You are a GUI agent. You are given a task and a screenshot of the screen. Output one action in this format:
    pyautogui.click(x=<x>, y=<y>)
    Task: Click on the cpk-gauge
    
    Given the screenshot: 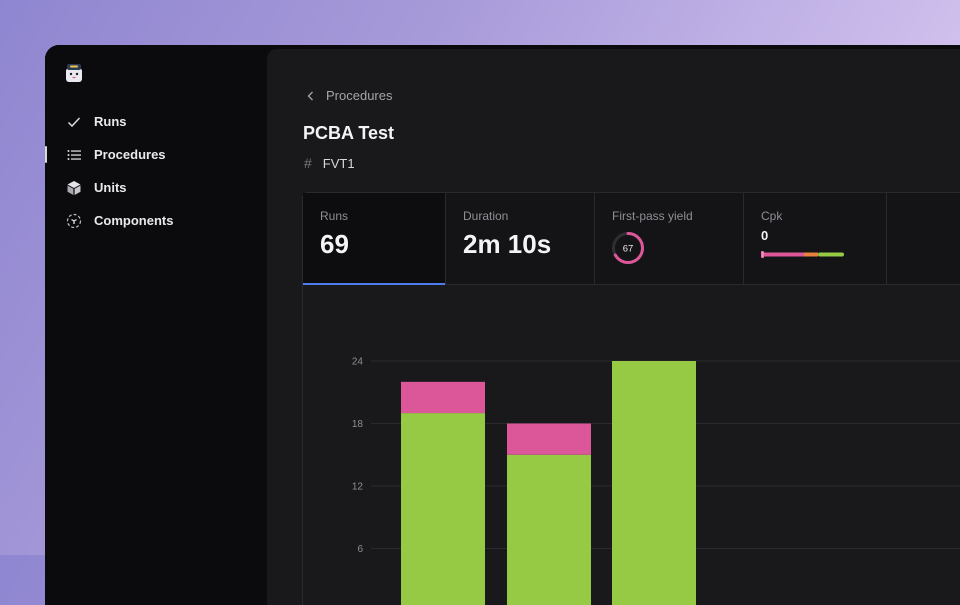 What is the action you would take?
    pyautogui.click(x=802, y=254)
    